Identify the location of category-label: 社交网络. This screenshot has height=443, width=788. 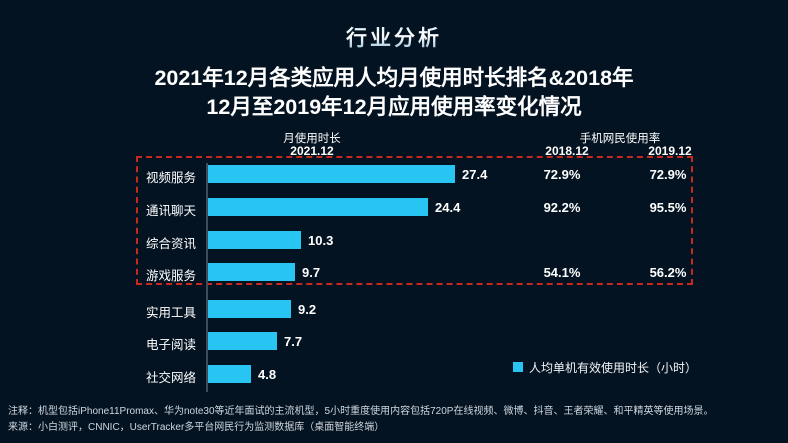
(170, 378).